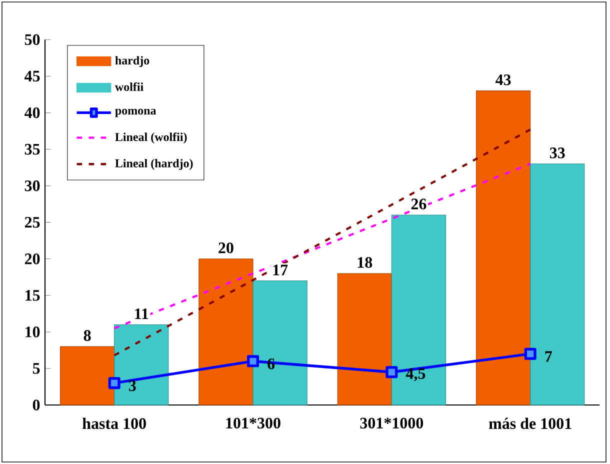 This screenshot has width=610, height=464. I want to click on y-tick-label: 0, so click(36, 405).